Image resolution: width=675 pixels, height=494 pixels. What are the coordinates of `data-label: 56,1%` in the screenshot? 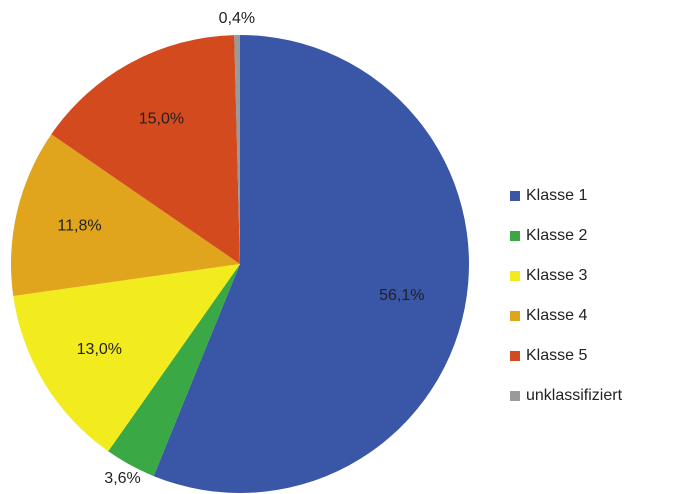 It's located at (401, 295).